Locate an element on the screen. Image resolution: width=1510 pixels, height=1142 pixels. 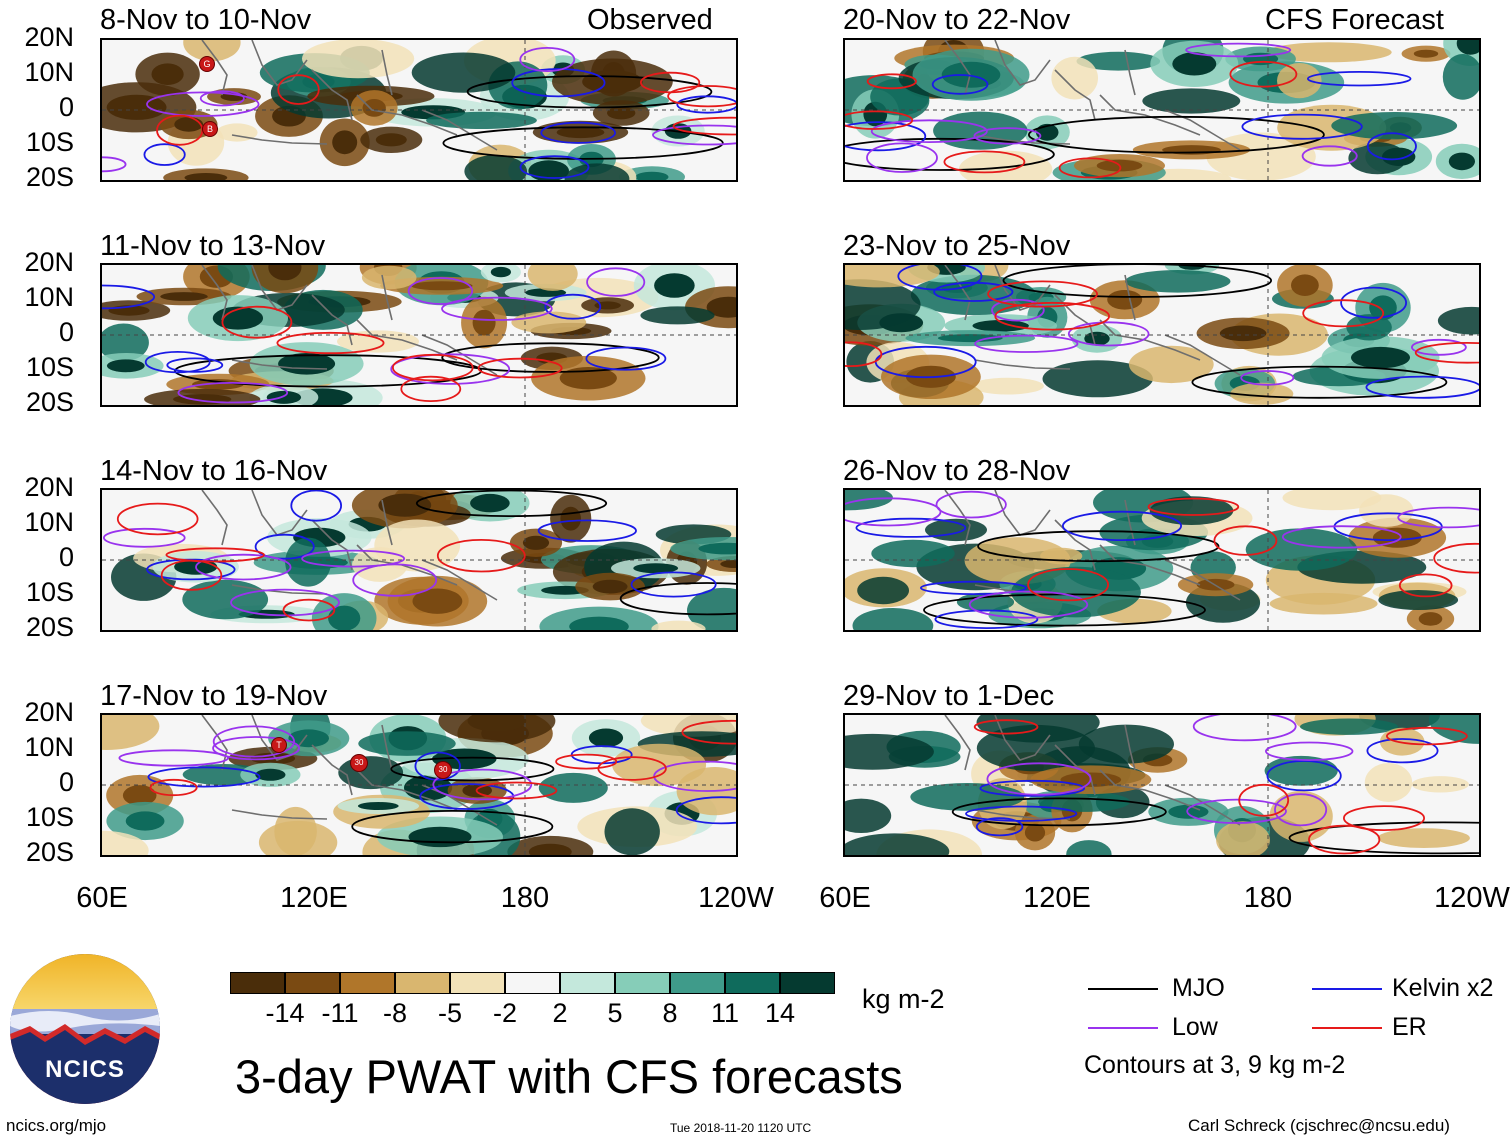
y-tick-label: 10N is located at coordinates (49, 72).